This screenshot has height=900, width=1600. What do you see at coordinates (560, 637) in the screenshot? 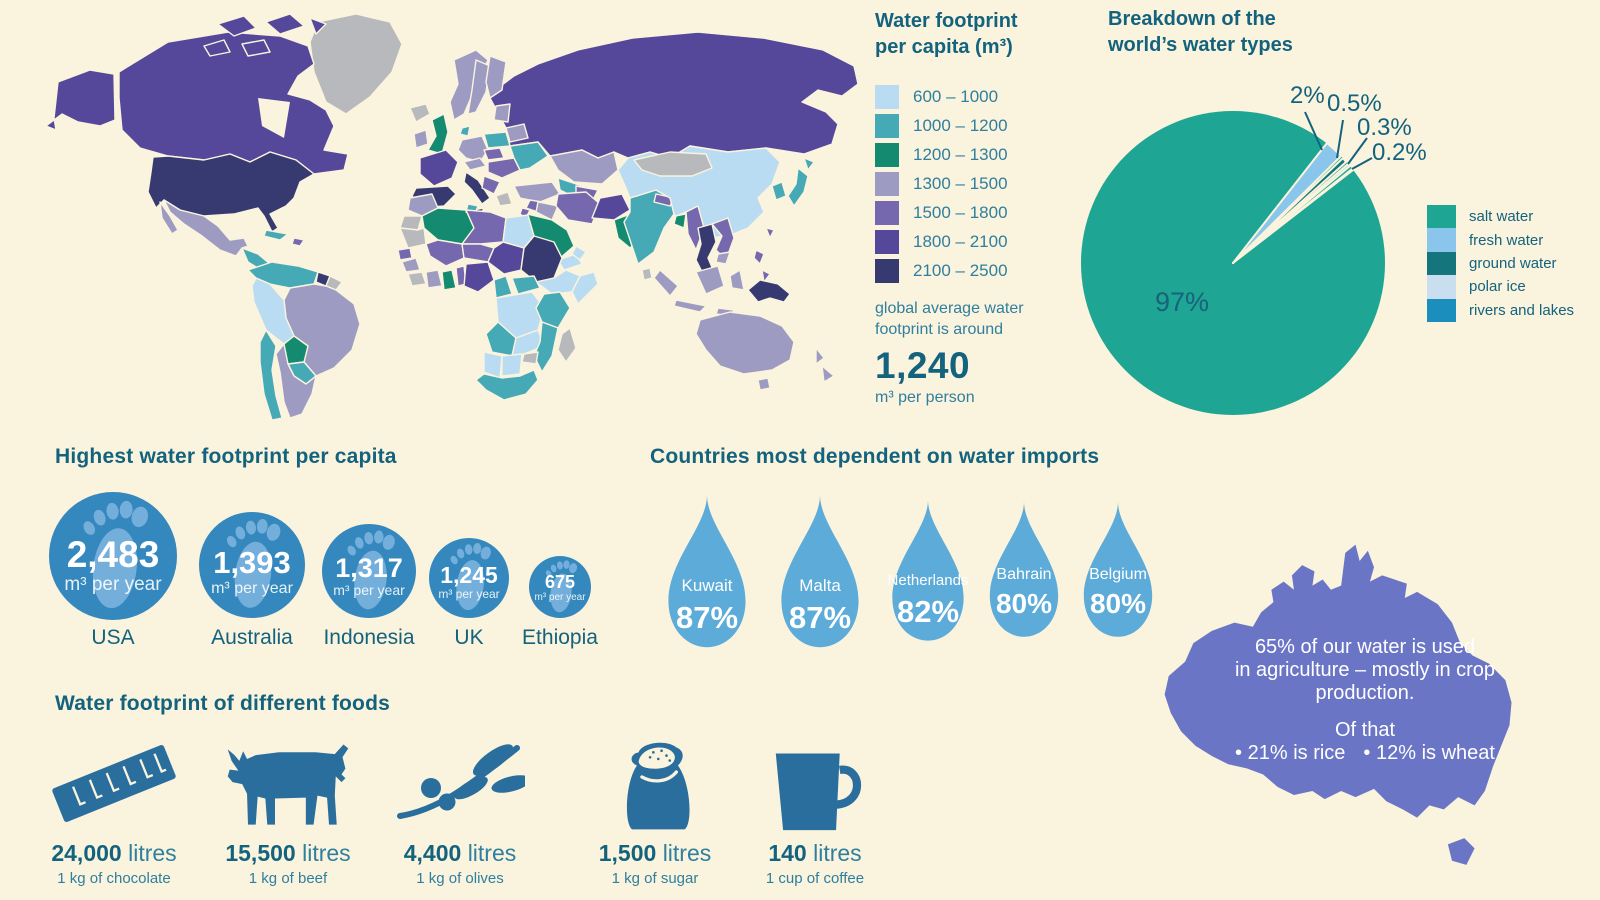
I see `footprint-country-label: Ethiopia` at bounding box center [560, 637].